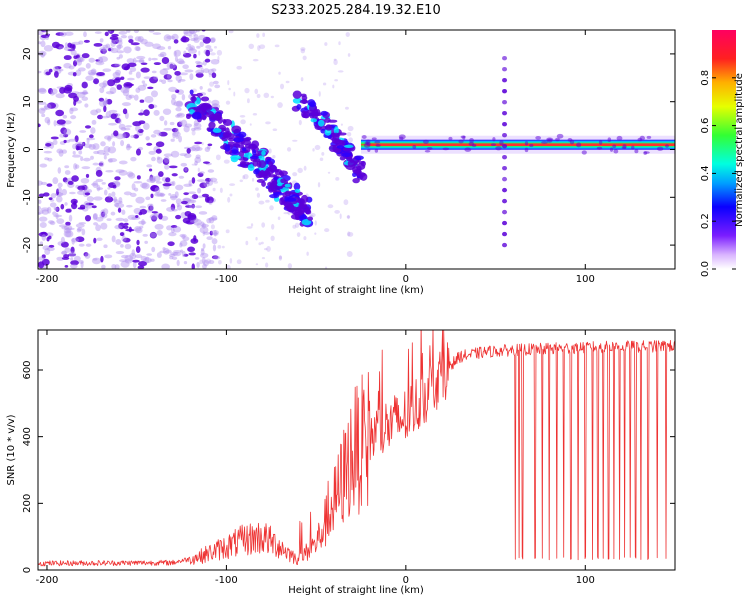 Image resolution: width=750 pixels, height=600 pixels. Describe the element at coordinates (11, 449) in the screenshot. I see `snr-y-axis-label: SNR (10 * v/v)` at that location.